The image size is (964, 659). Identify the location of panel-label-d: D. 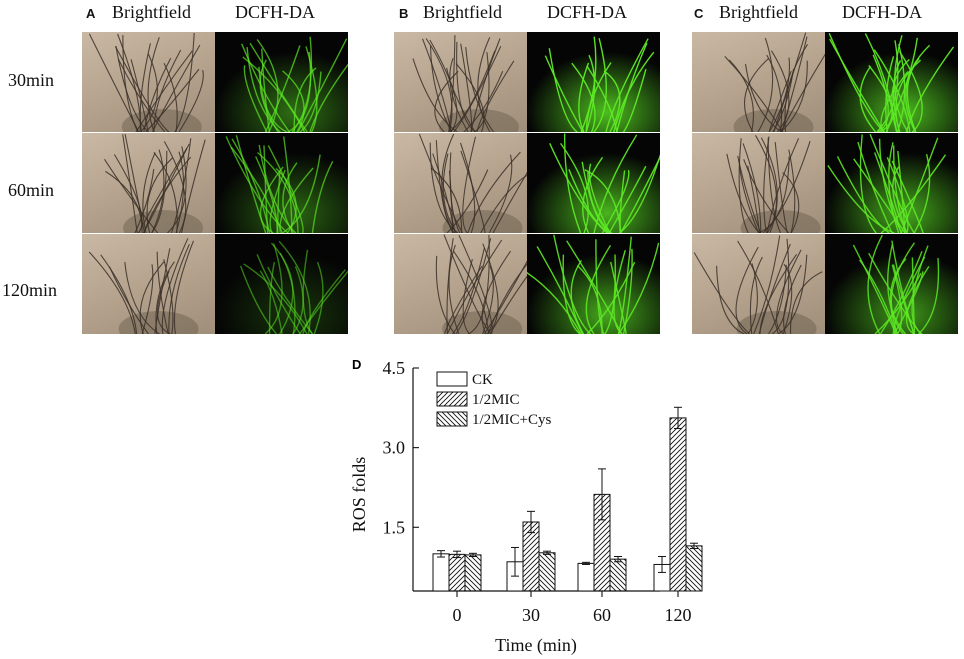
(356, 364).